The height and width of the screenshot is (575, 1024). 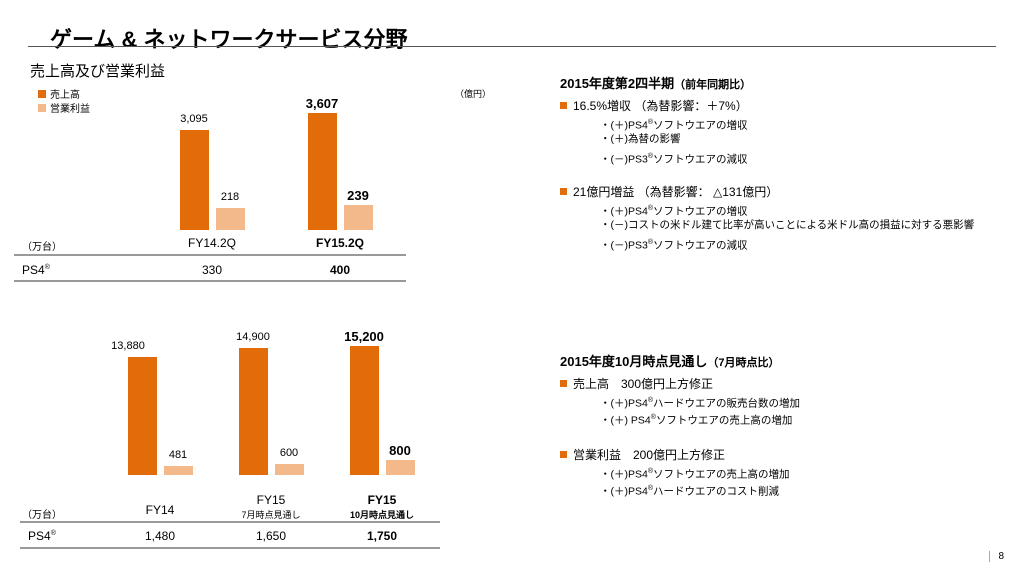 What do you see at coordinates (289, 452) in the screenshot?
I see `data-label-operating-income: 600` at bounding box center [289, 452].